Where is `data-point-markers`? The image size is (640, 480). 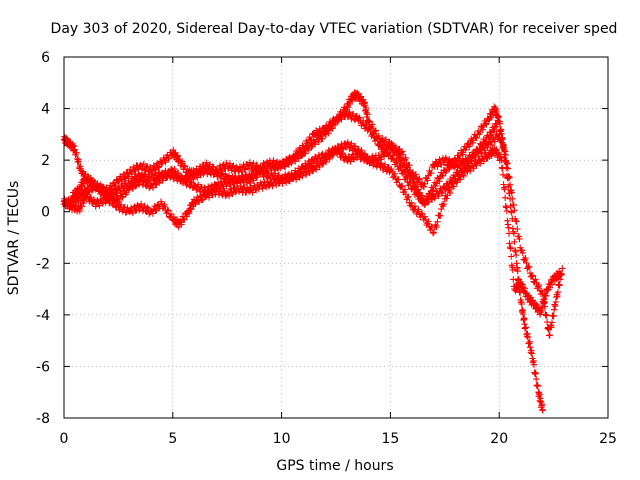
data-point-markers is located at coordinates (285, 157).